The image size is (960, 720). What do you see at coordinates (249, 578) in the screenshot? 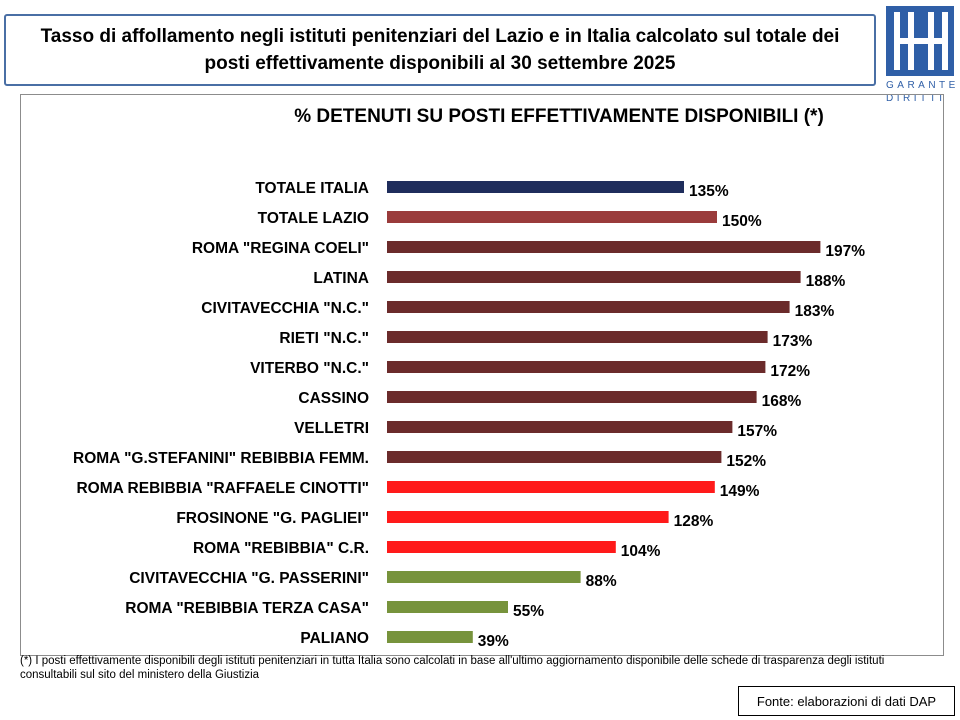
I see `category-label: CIVITAVECCHIA "G. PASSERINI"` at bounding box center [249, 578].